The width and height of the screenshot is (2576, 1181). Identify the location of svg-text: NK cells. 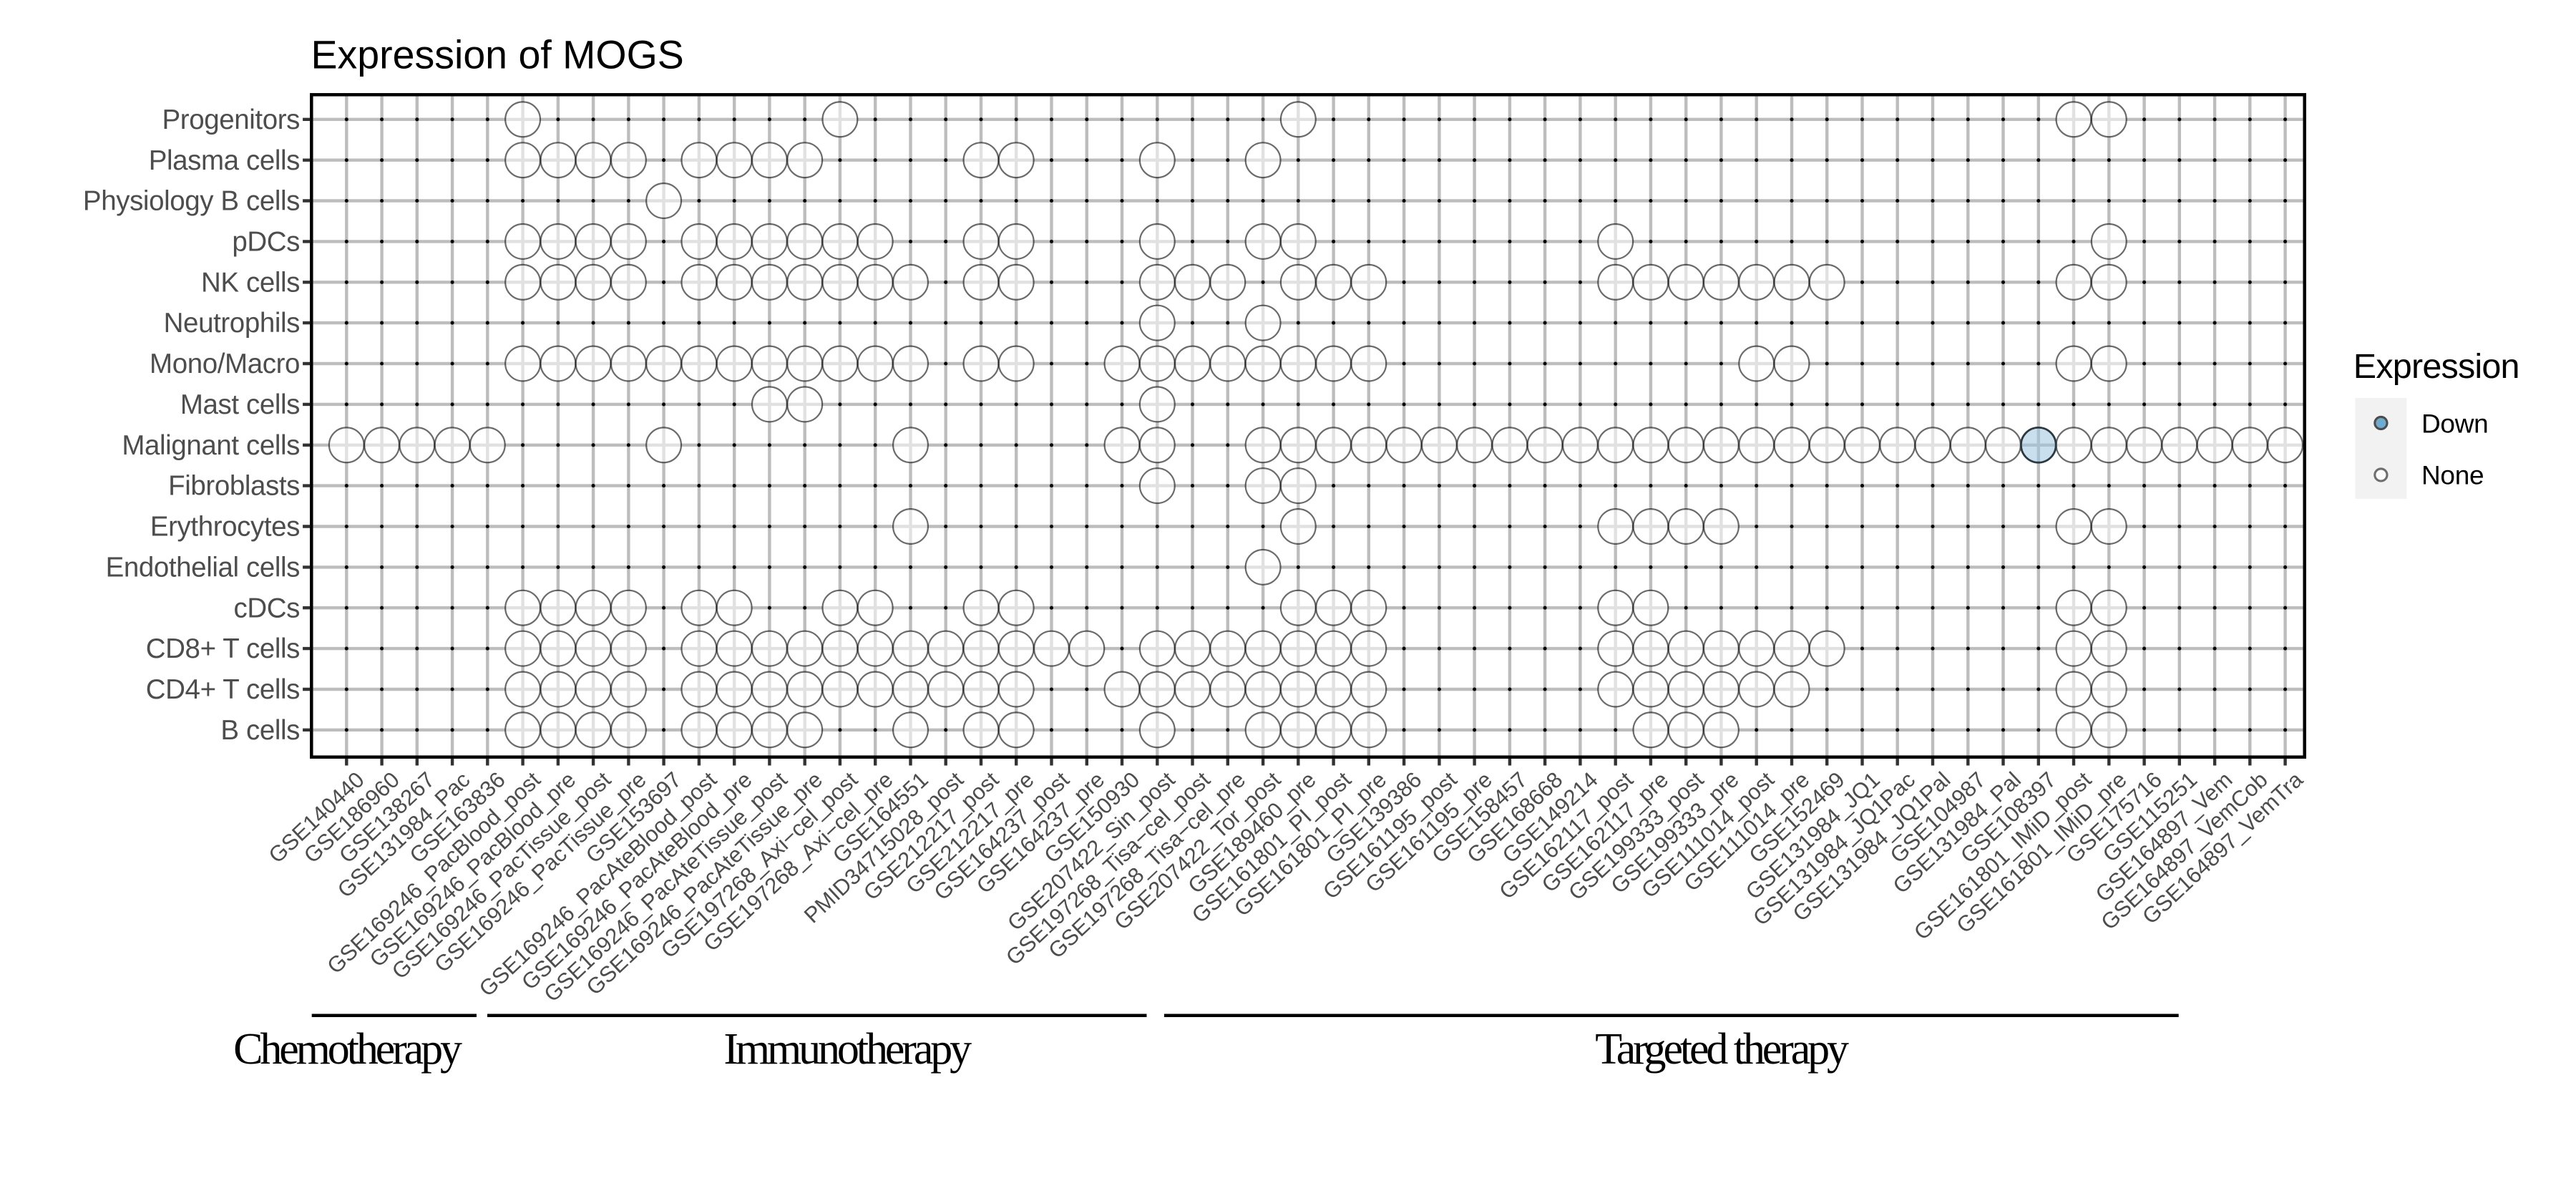
(250, 282).